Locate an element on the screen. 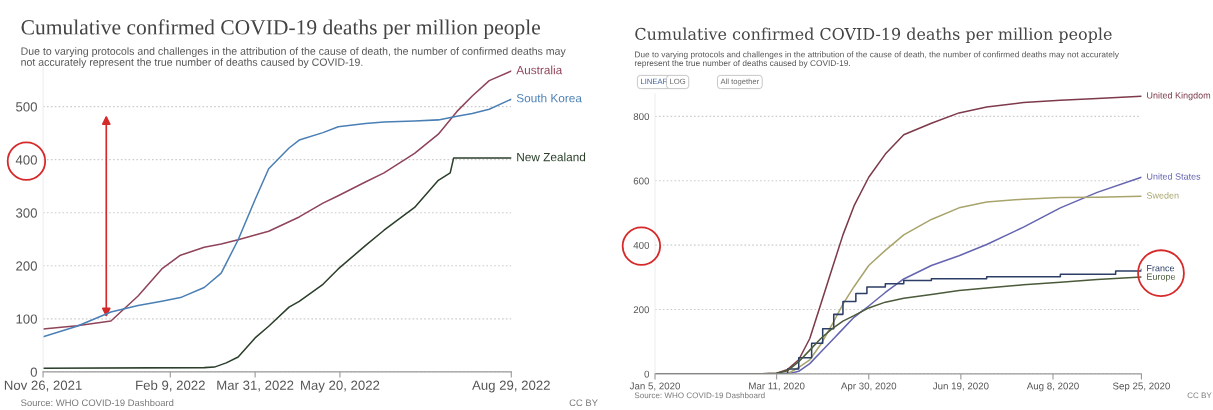 The image size is (1213, 410). y-tick-label: 100 is located at coordinates (26, 319).